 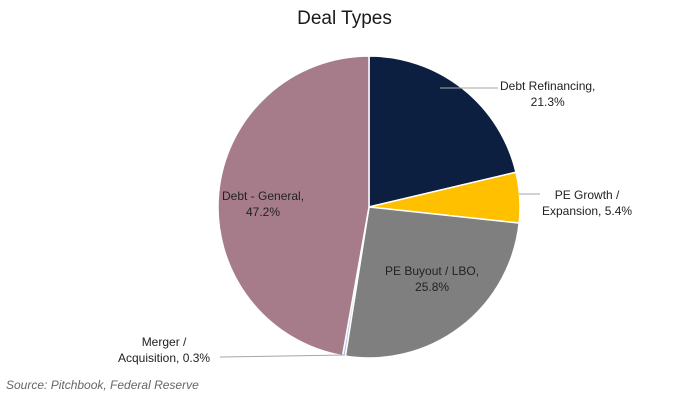 What do you see at coordinates (547, 102) in the screenshot?
I see `label-value: 21.3%` at bounding box center [547, 102].